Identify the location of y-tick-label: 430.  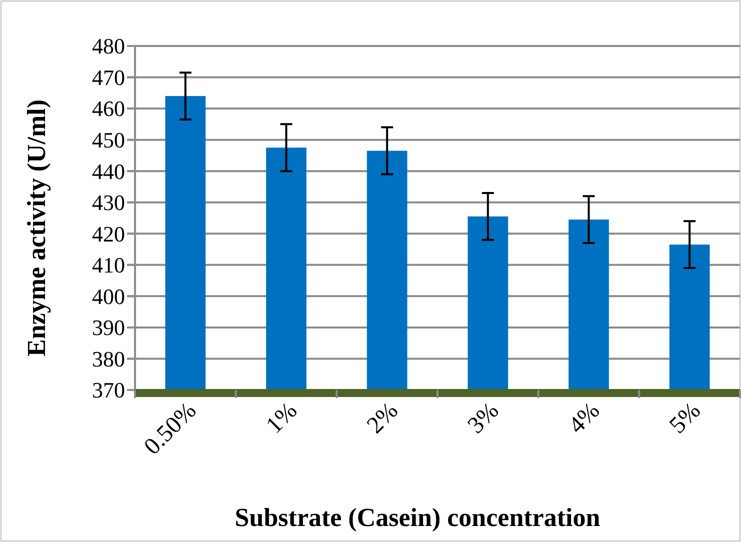
(108, 203).